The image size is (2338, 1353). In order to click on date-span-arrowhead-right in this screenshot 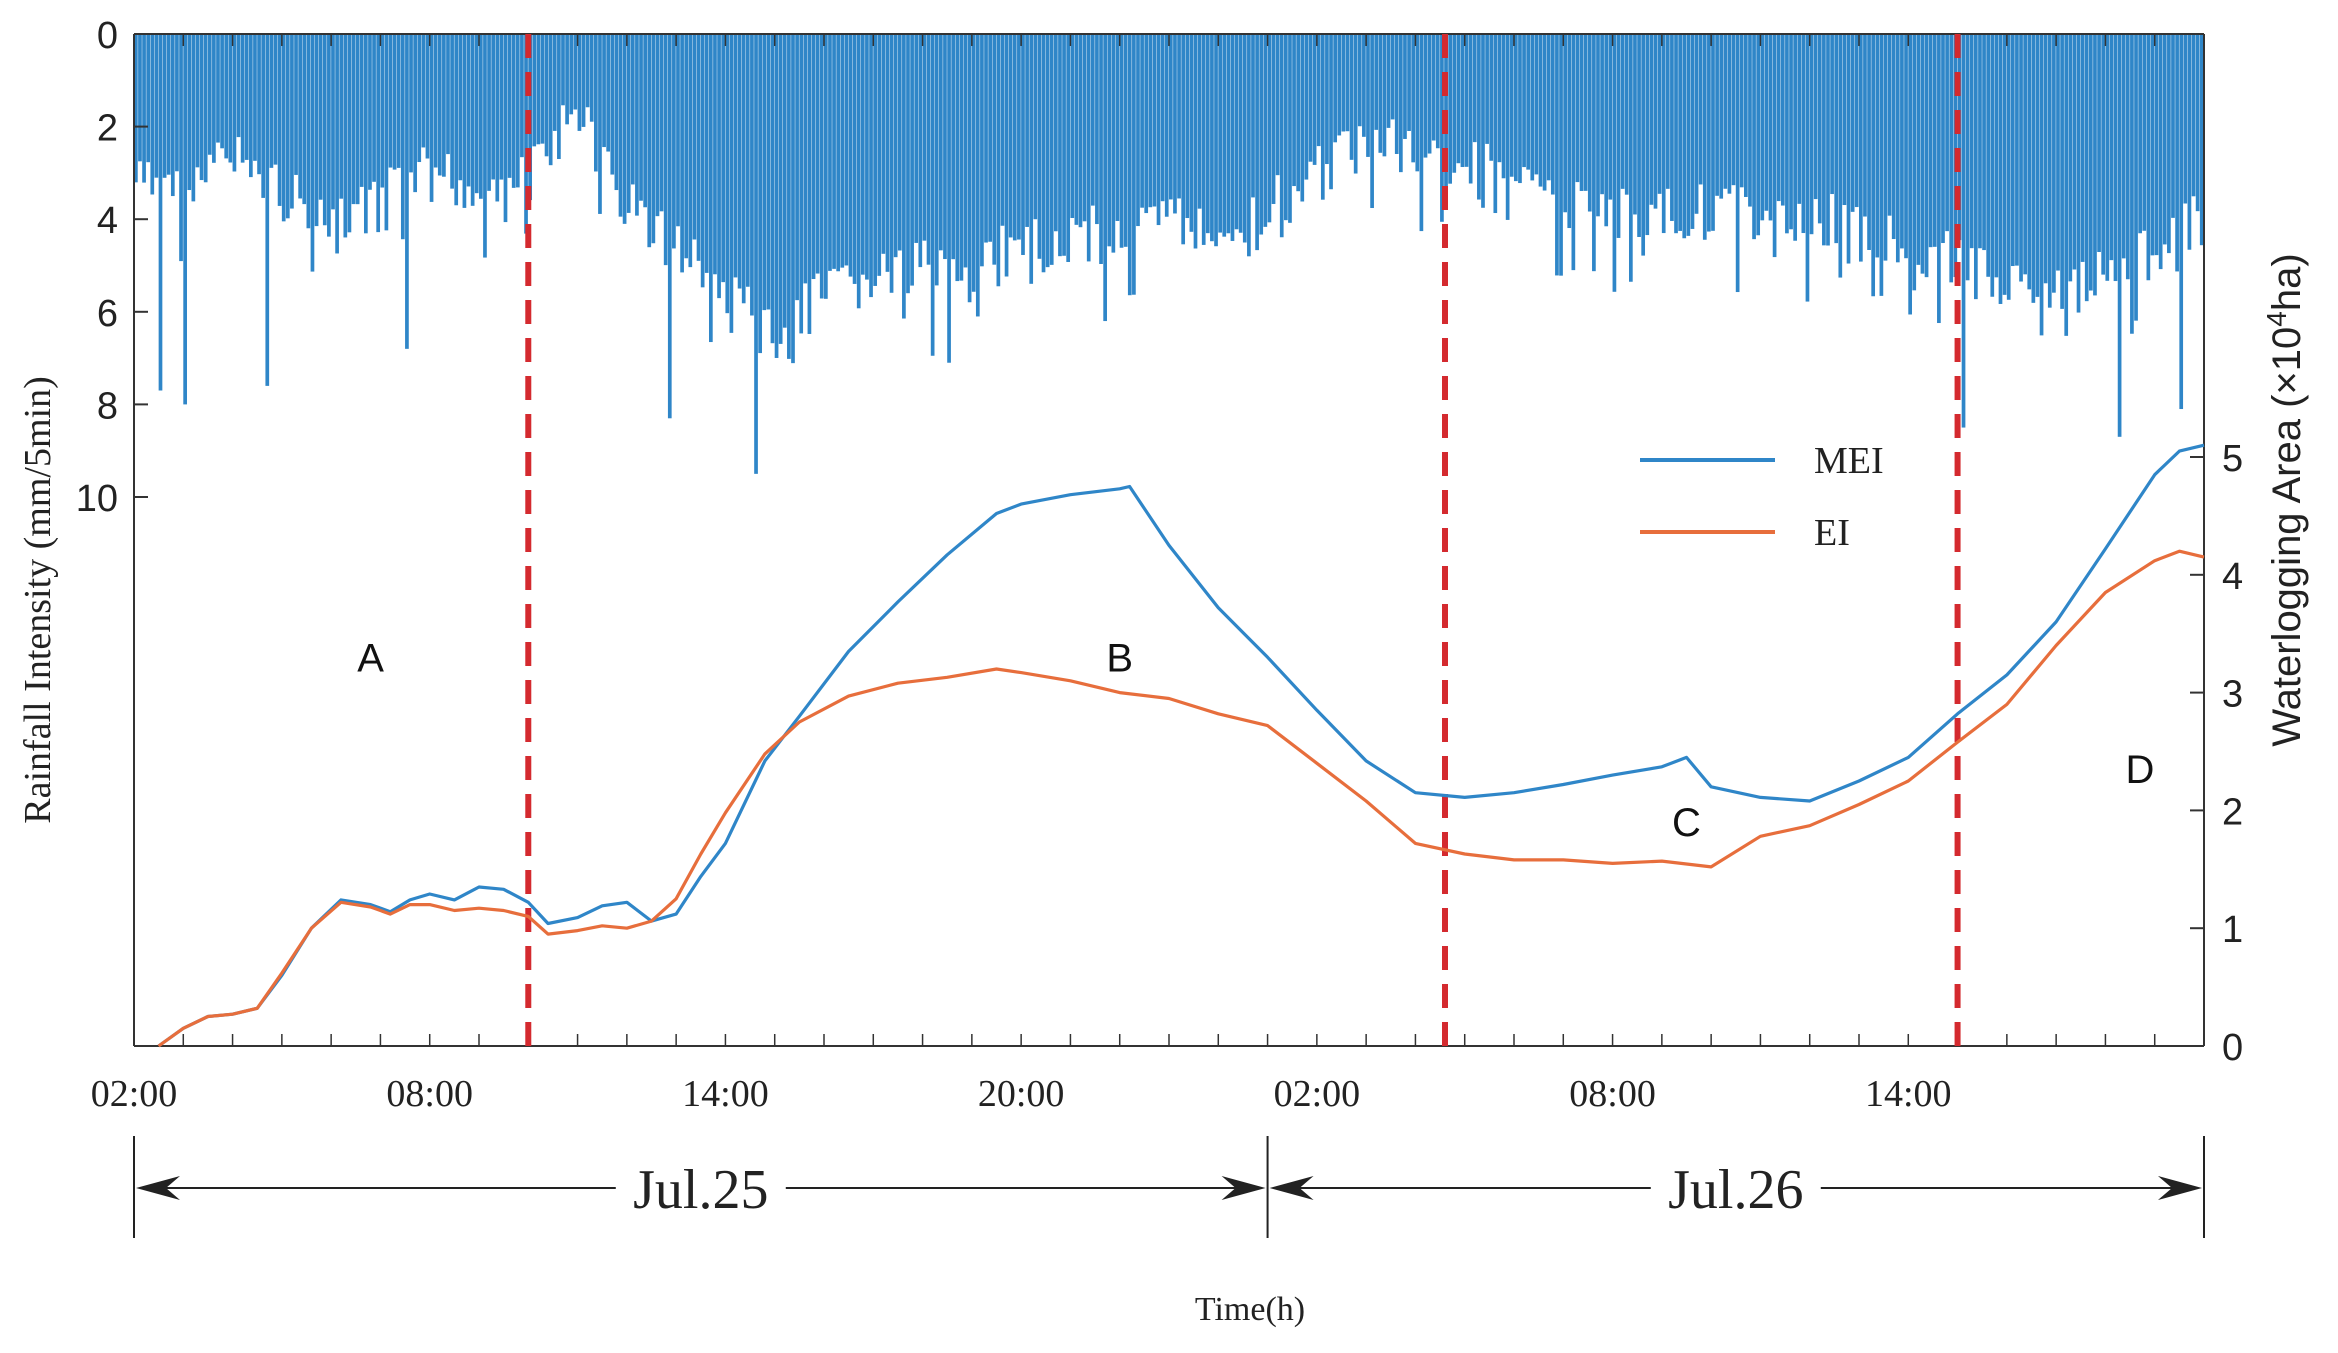, I will do `click(1243, 1188)`.